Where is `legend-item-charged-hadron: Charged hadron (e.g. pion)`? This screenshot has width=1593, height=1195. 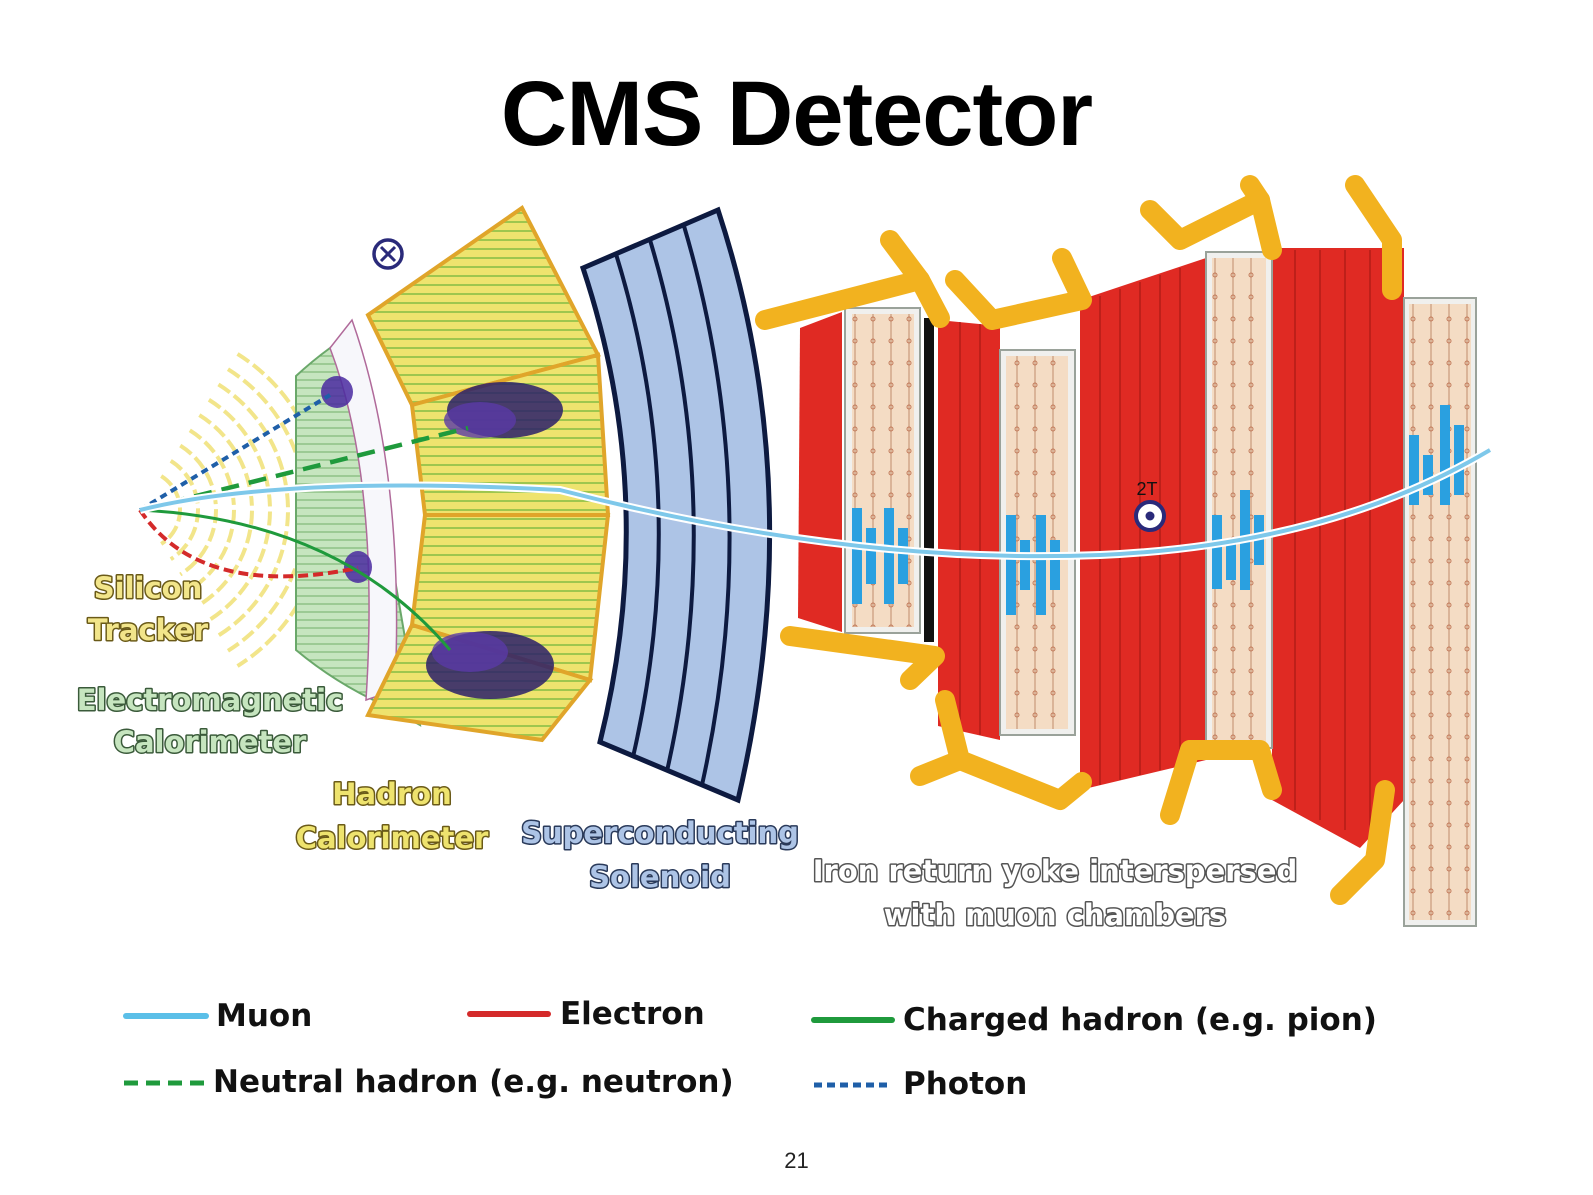
legend-item-charged-hadron: Charged hadron (e.g. pion) is located at coordinates (1094, 1020).